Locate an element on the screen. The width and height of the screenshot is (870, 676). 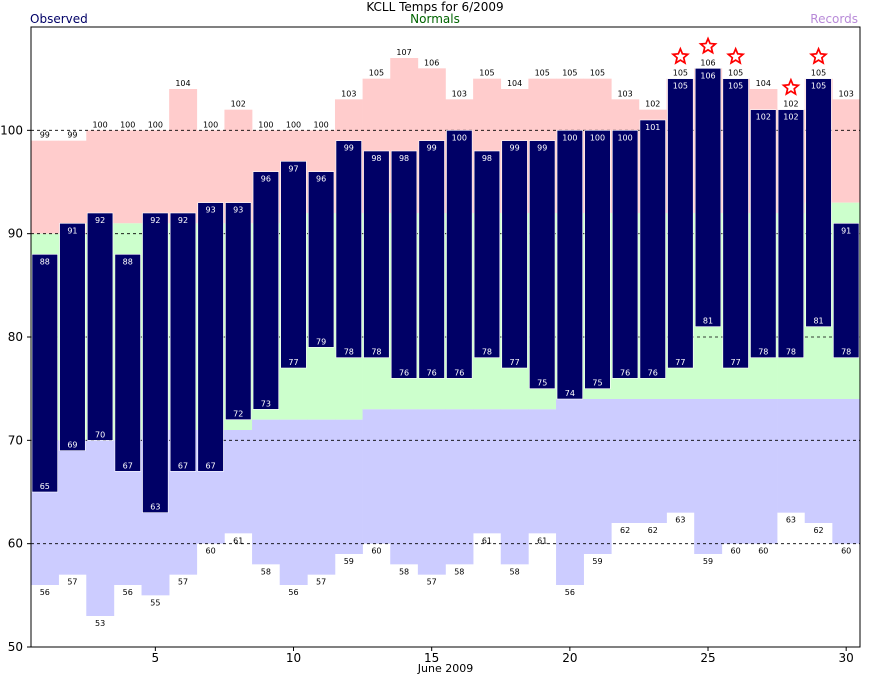
observed-high-label: 93 is located at coordinates (211, 210).